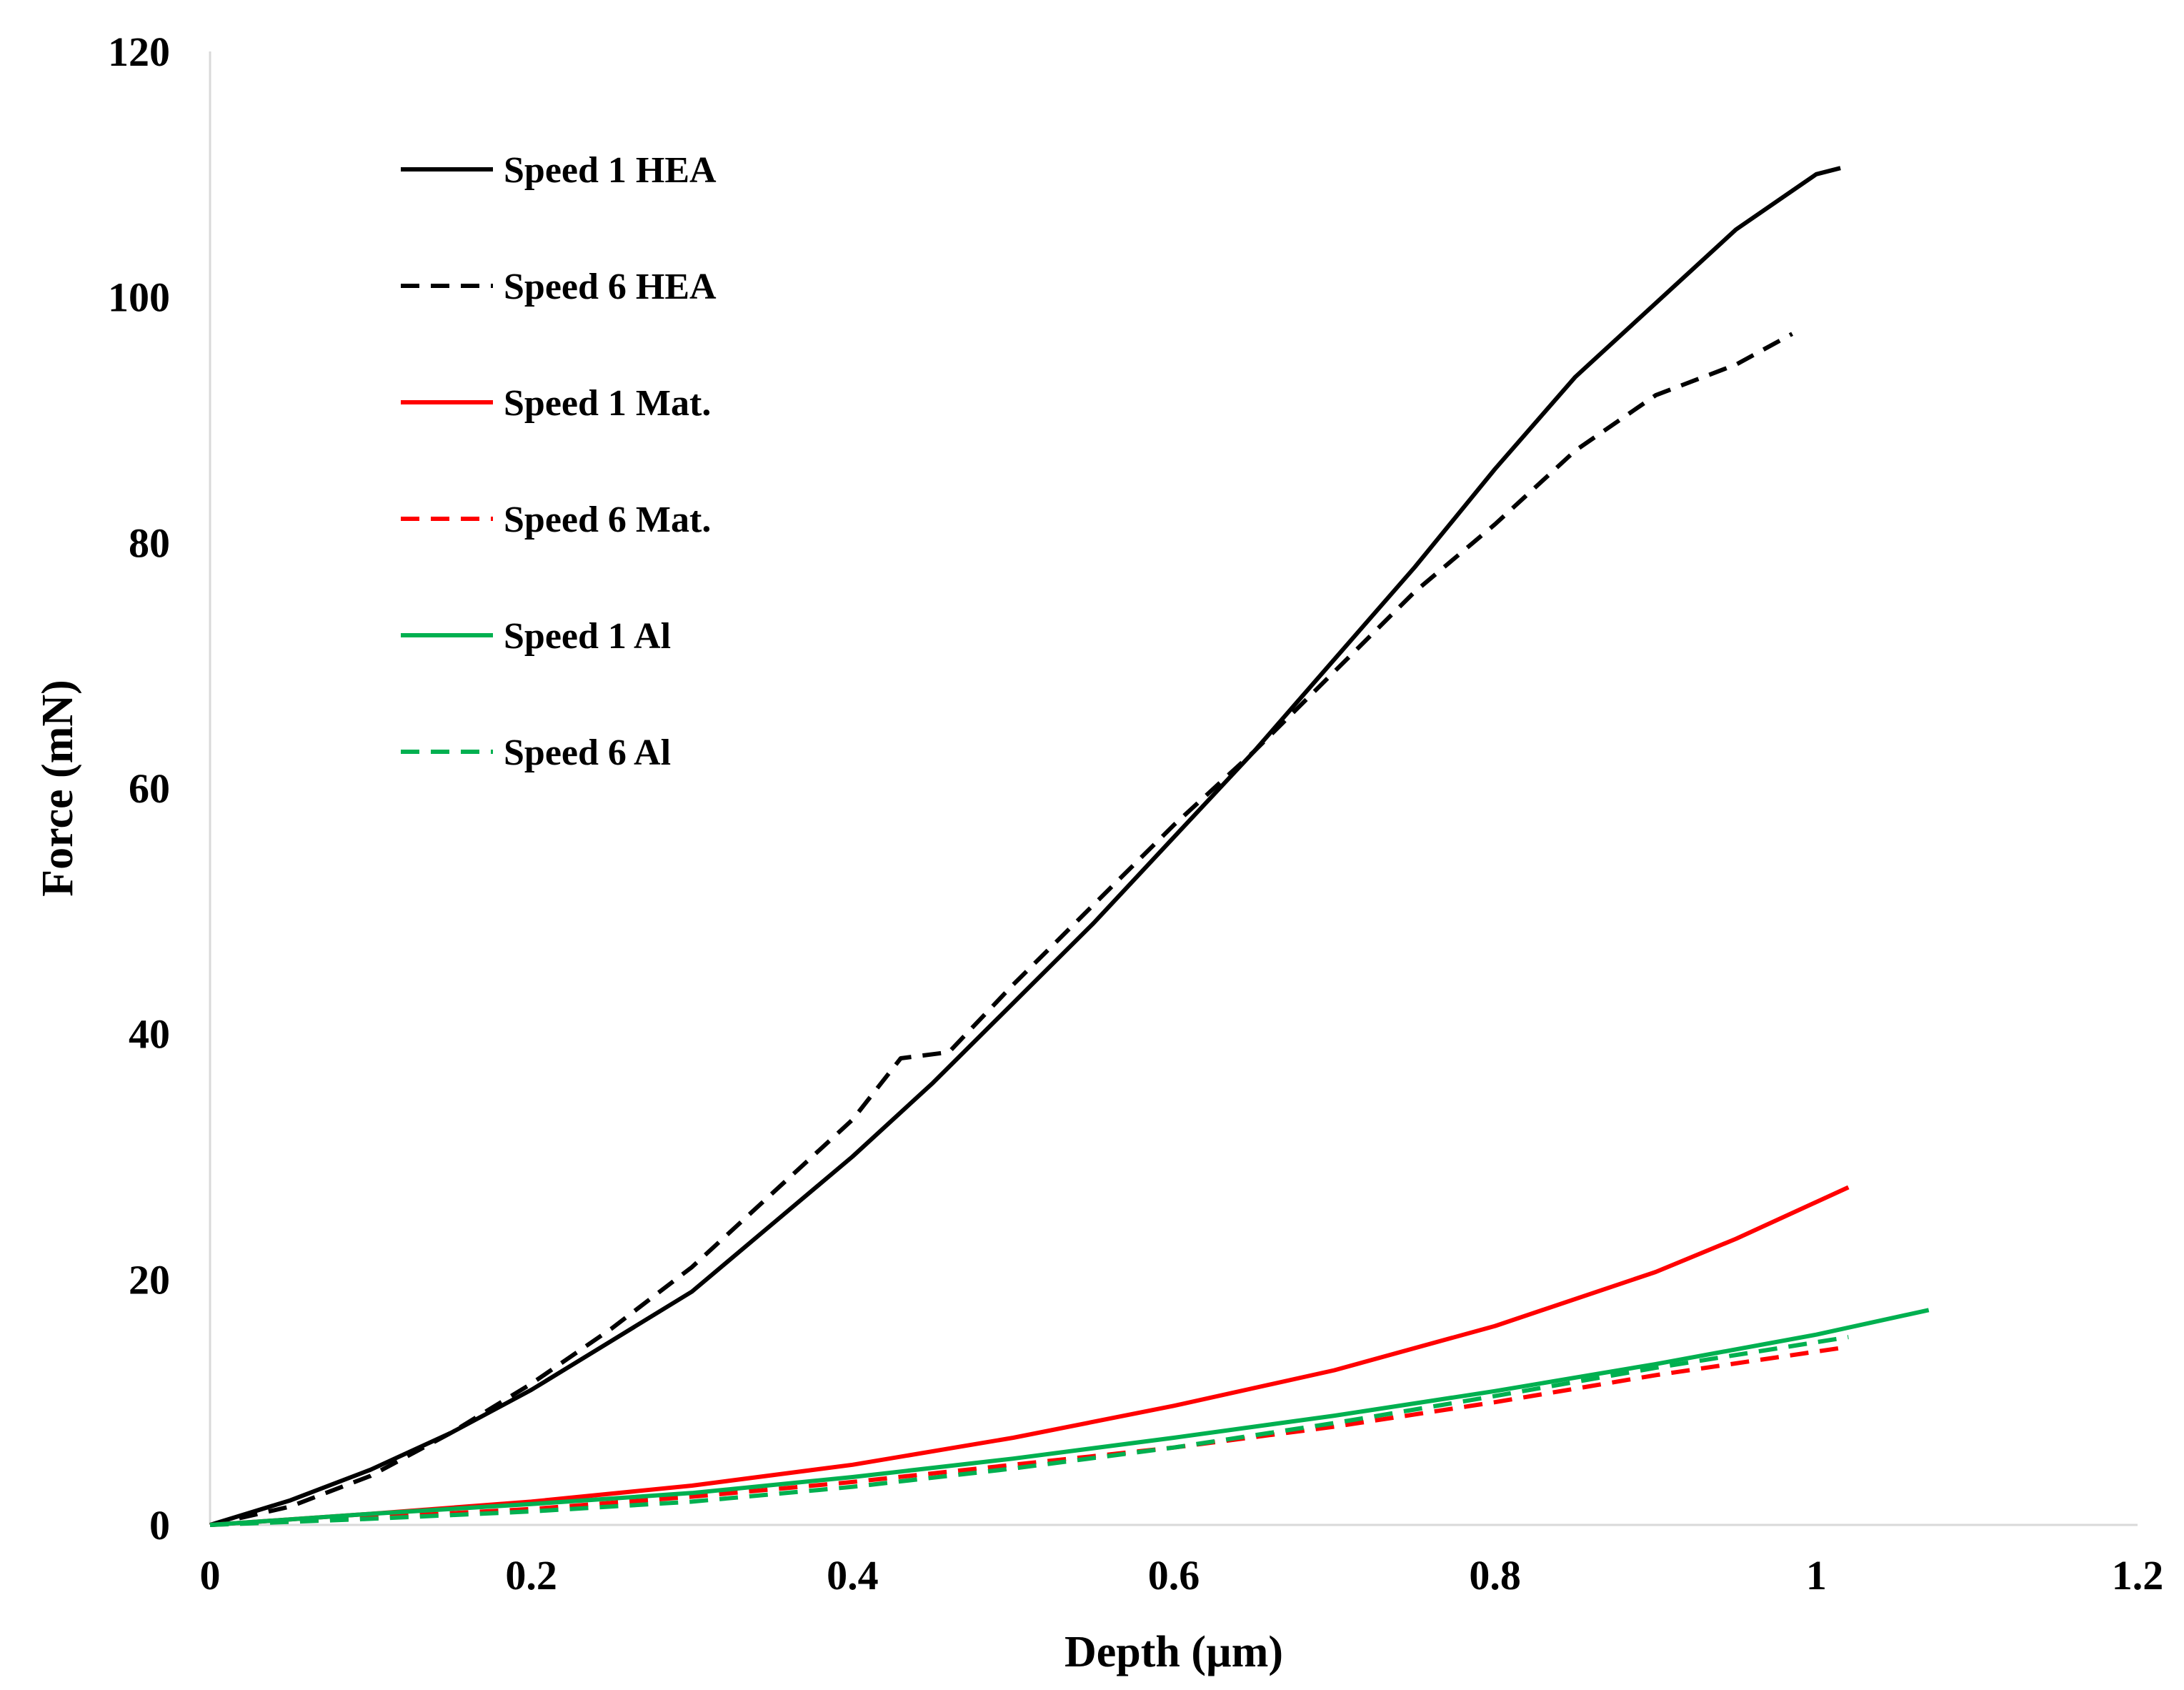 The image size is (2184, 1690). I want to click on y-tick-label: 0, so click(159, 1525).